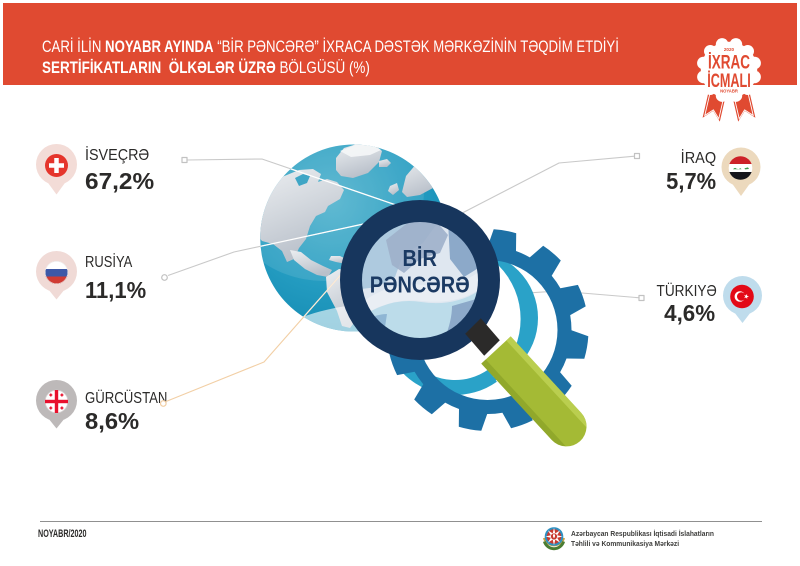  I want to click on svg-text: 2020, so click(729, 49).